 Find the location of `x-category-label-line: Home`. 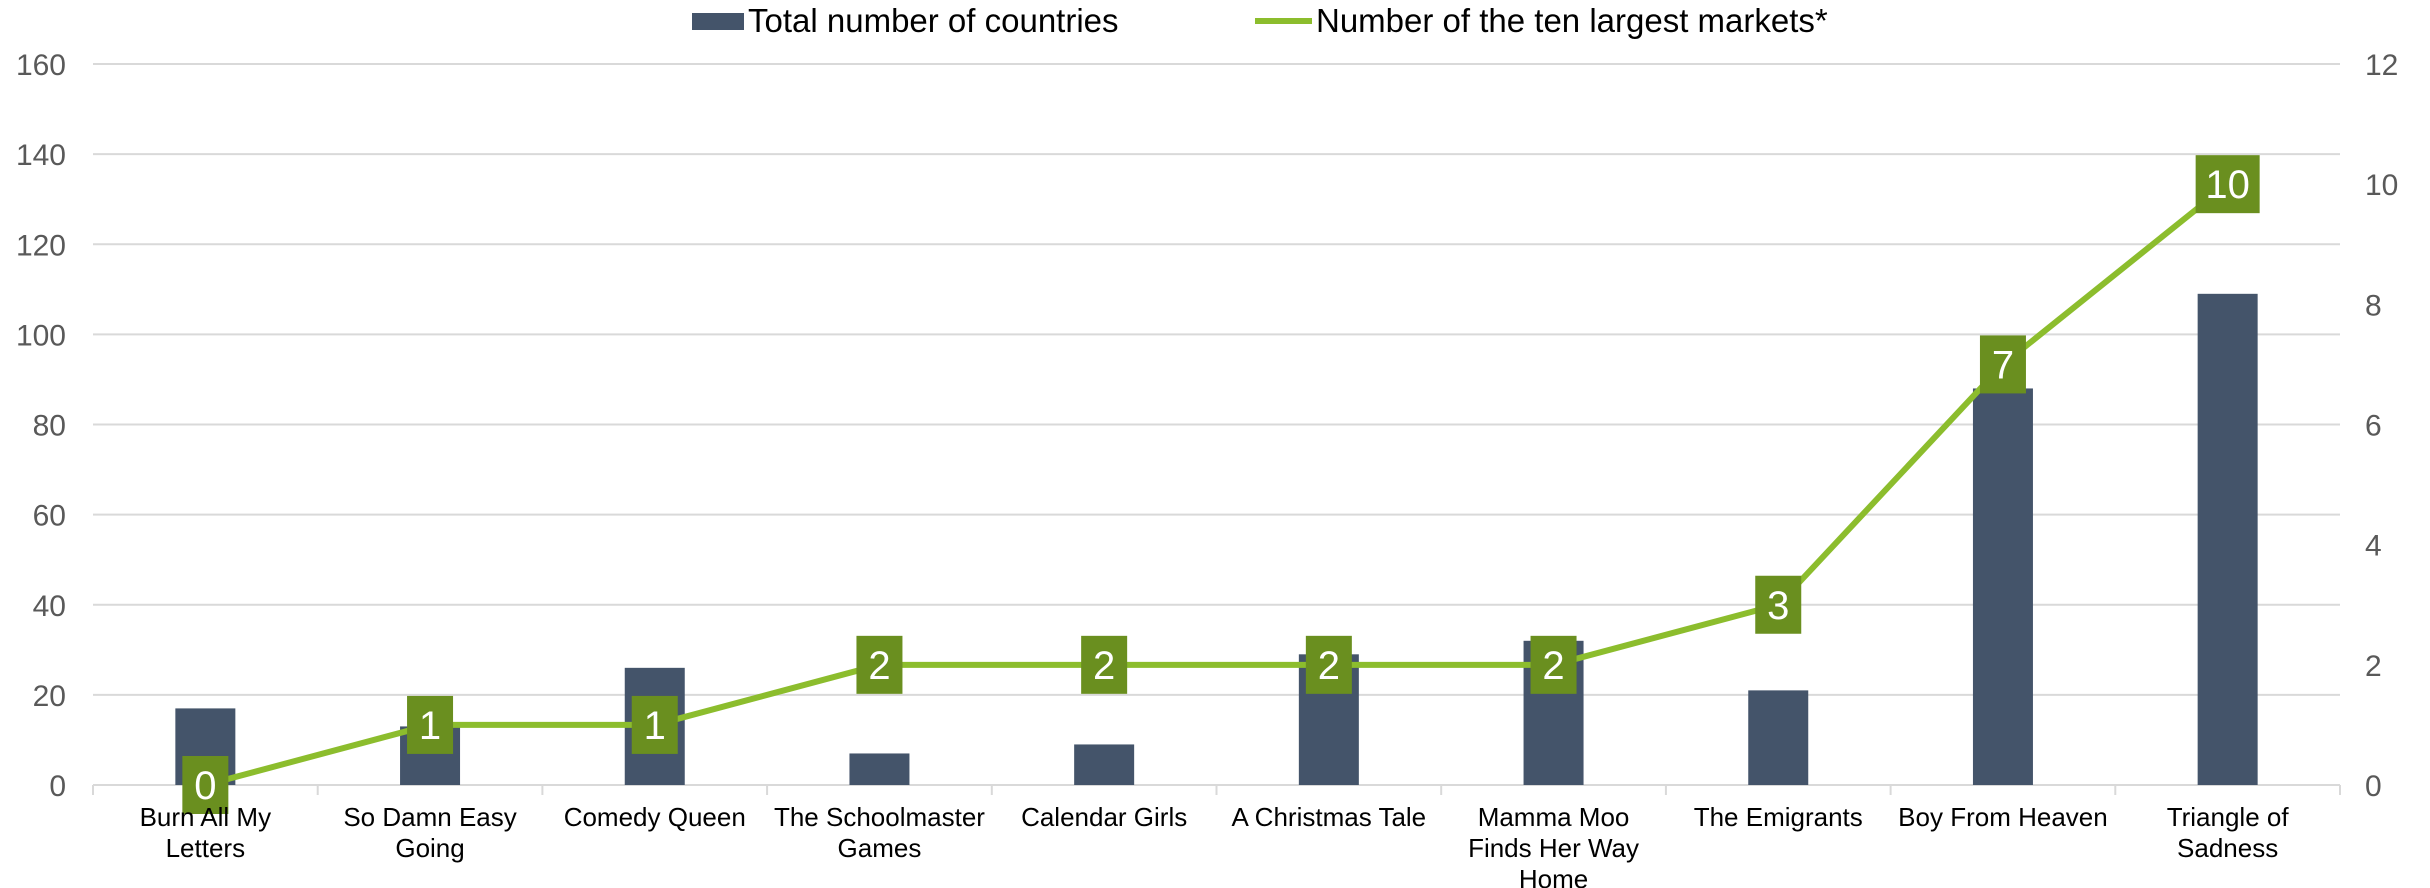

x-category-label-line: Home is located at coordinates (1553, 876).